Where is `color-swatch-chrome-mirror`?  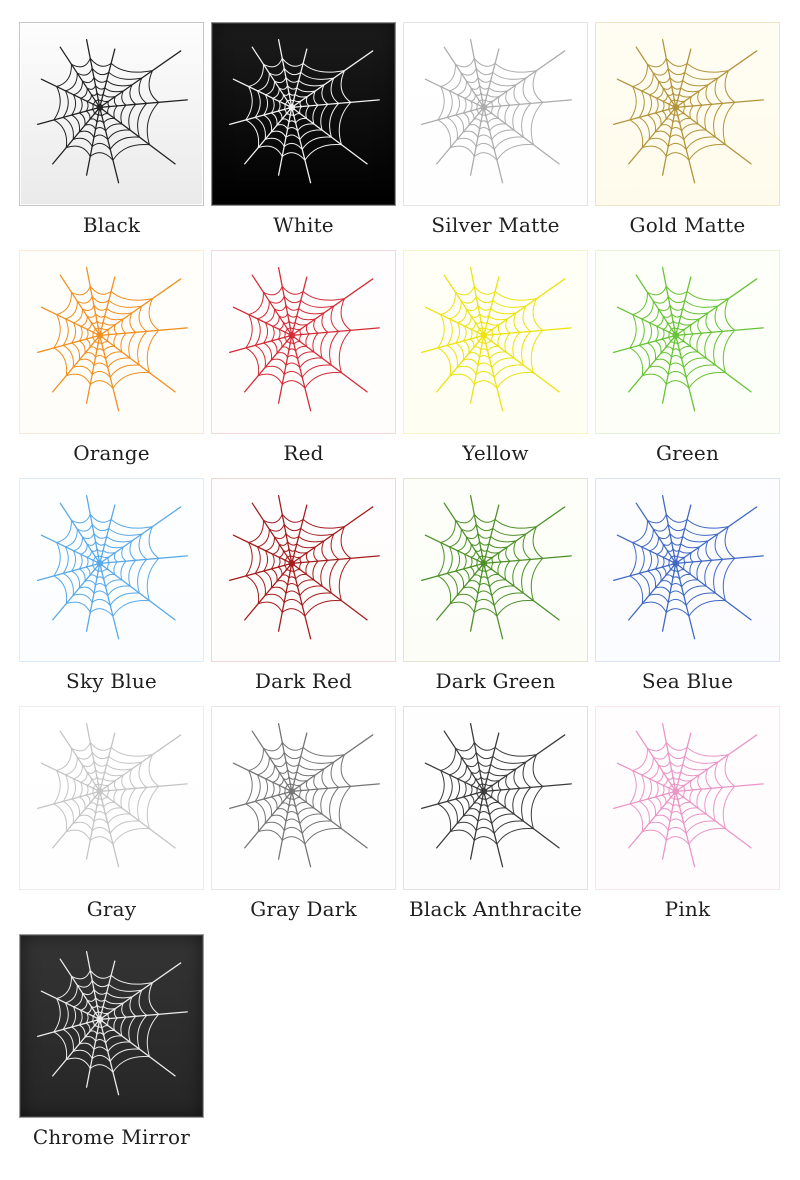
color-swatch-chrome-mirror is located at coordinates (111, 1026).